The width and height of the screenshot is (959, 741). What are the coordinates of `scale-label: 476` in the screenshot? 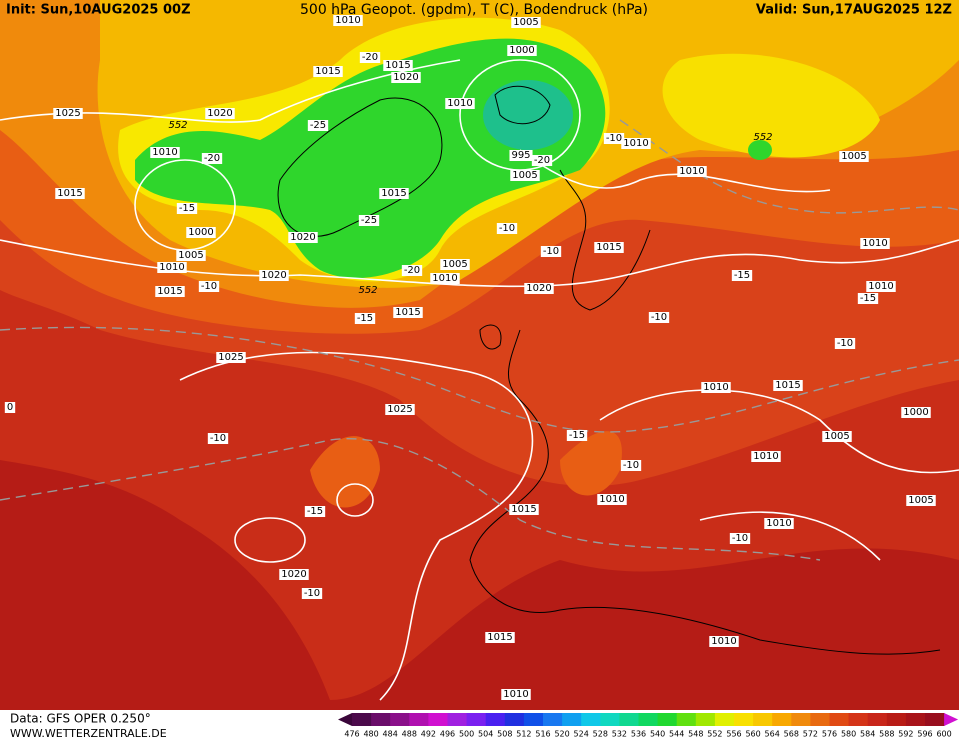 It's located at (351, 734).